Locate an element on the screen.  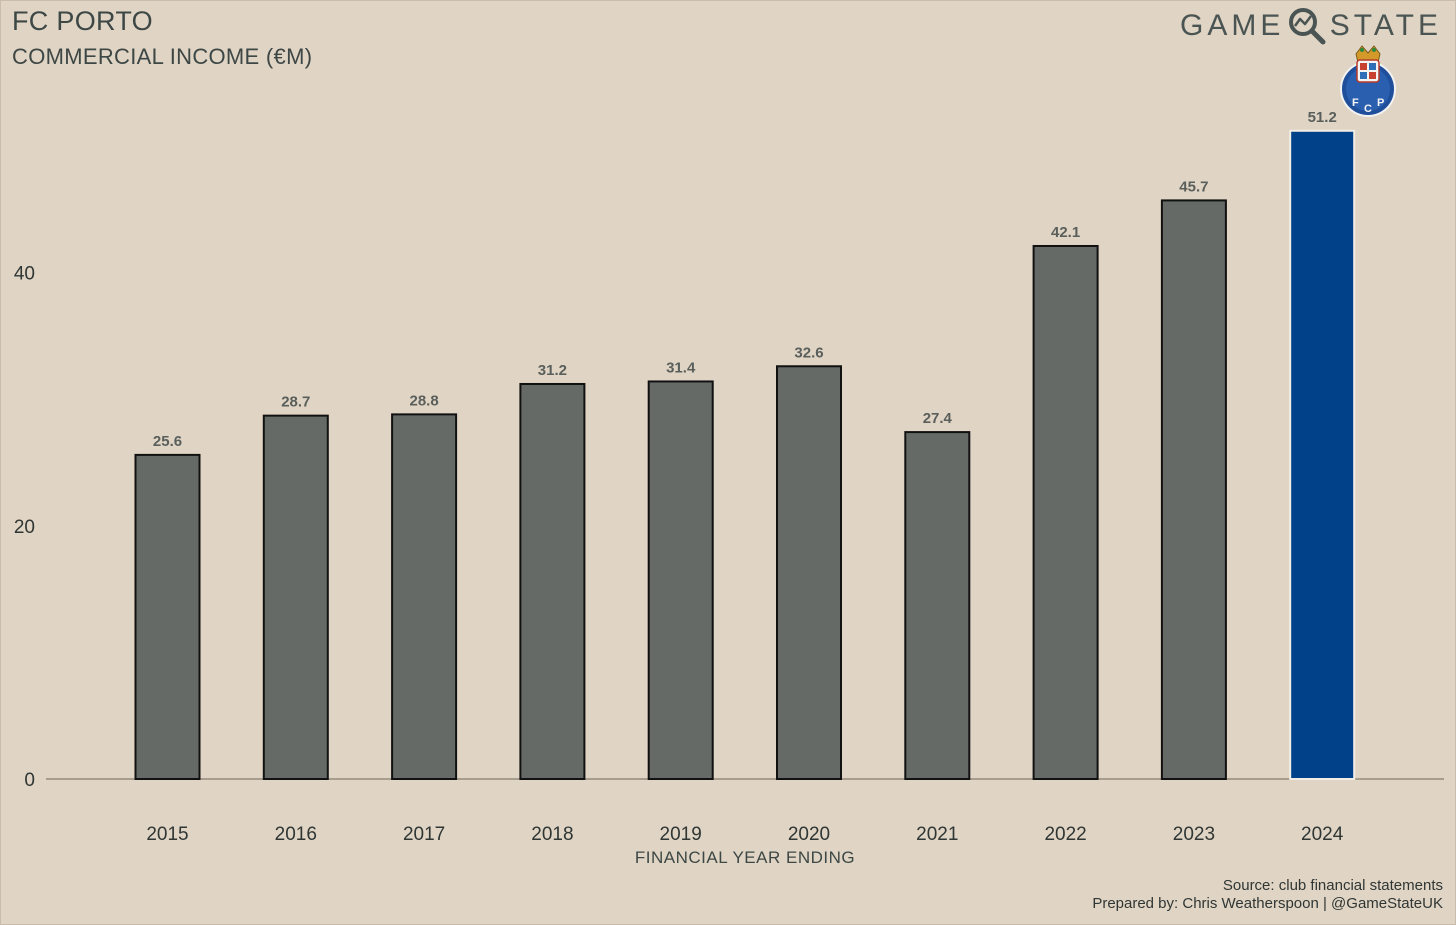
y-tick-label: 40 is located at coordinates (24, 274).